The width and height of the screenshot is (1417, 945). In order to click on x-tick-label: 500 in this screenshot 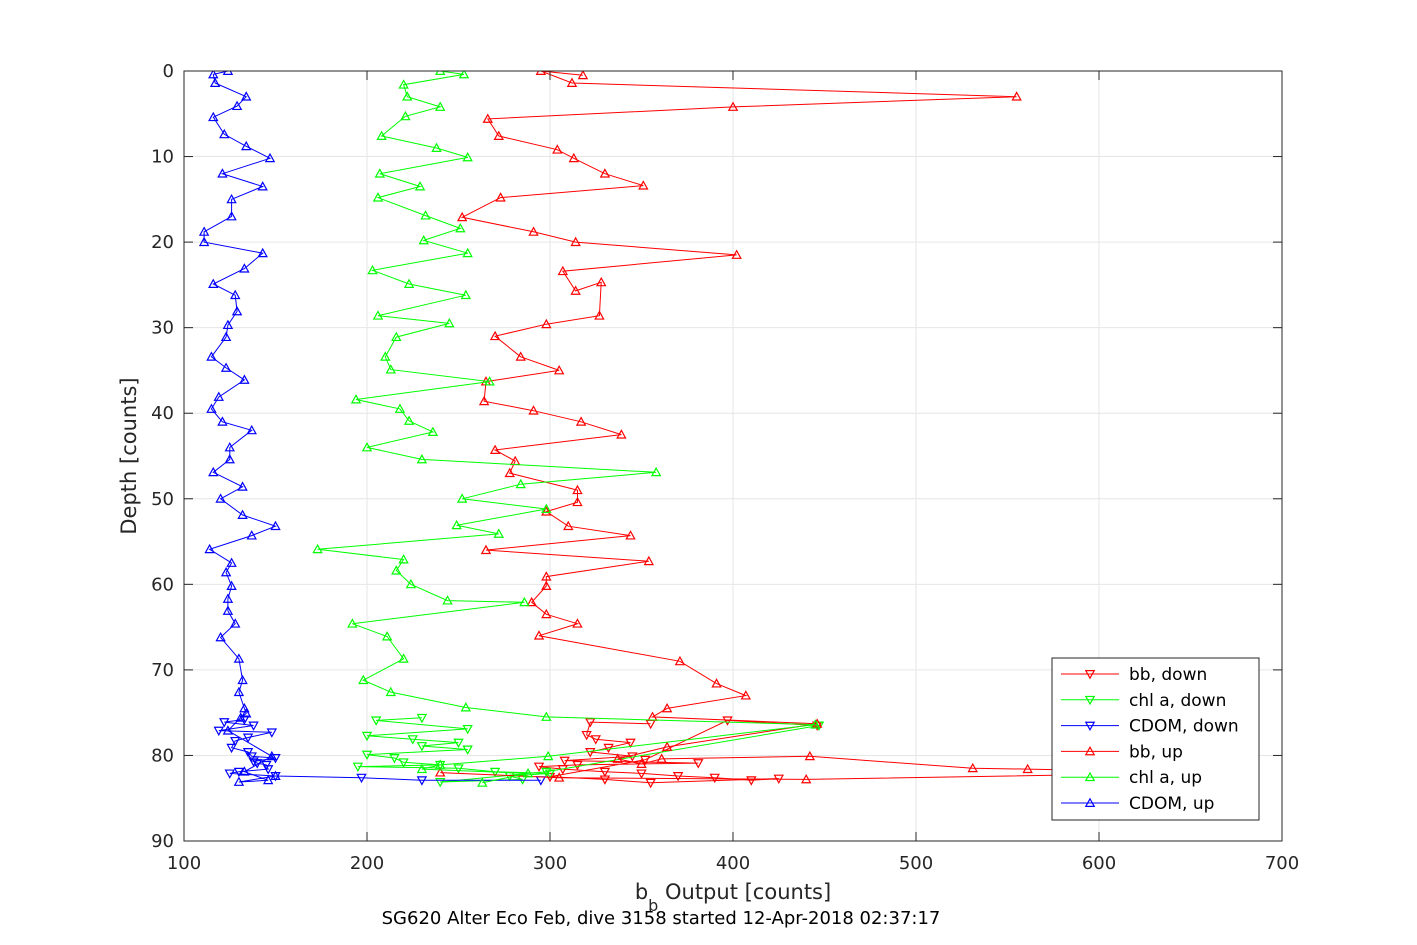, I will do `click(916, 863)`.